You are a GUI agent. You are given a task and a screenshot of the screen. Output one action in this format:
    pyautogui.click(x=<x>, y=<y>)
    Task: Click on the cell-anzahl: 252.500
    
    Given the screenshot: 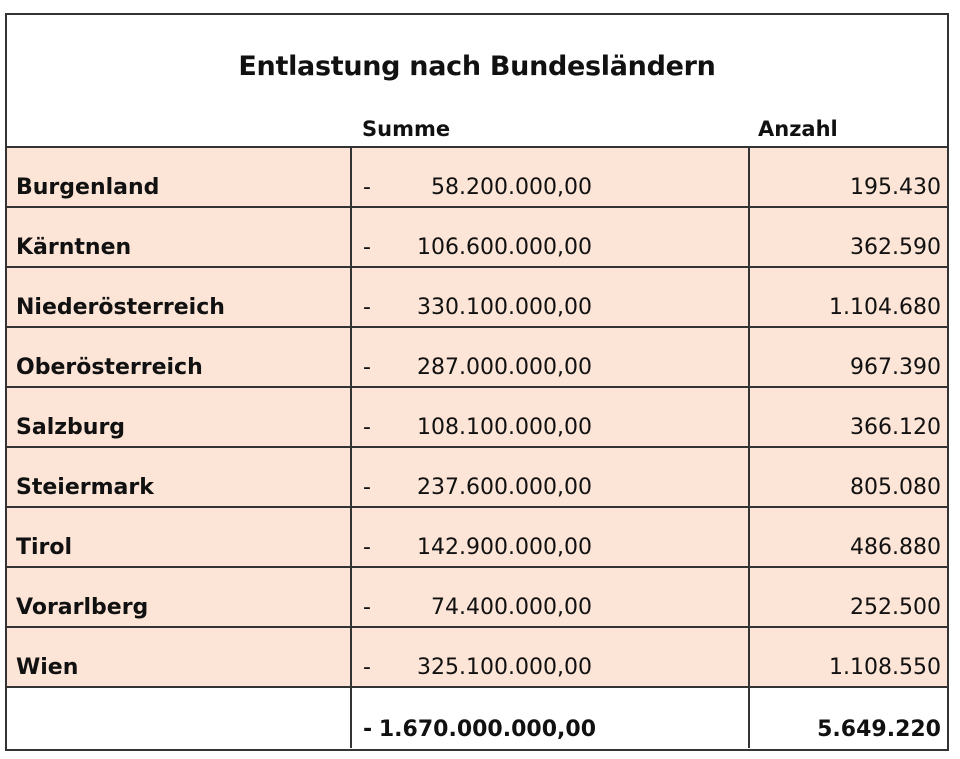 What is the action you would take?
    pyautogui.click(x=847, y=597)
    